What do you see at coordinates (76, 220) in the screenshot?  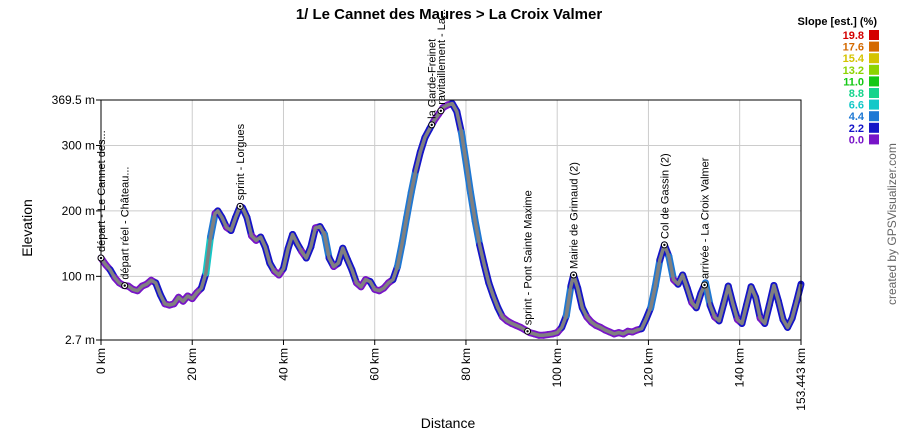 I see `y-axis-ticks: 2.7 m 100 m 200 m 300 m 369.5 m` at bounding box center [76, 220].